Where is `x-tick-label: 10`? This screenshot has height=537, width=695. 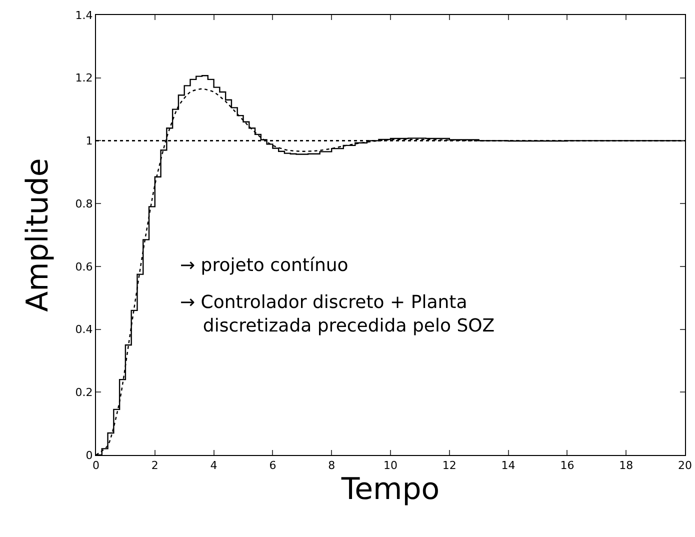 x-tick-label: 10 is located at coordinates (391, 465).